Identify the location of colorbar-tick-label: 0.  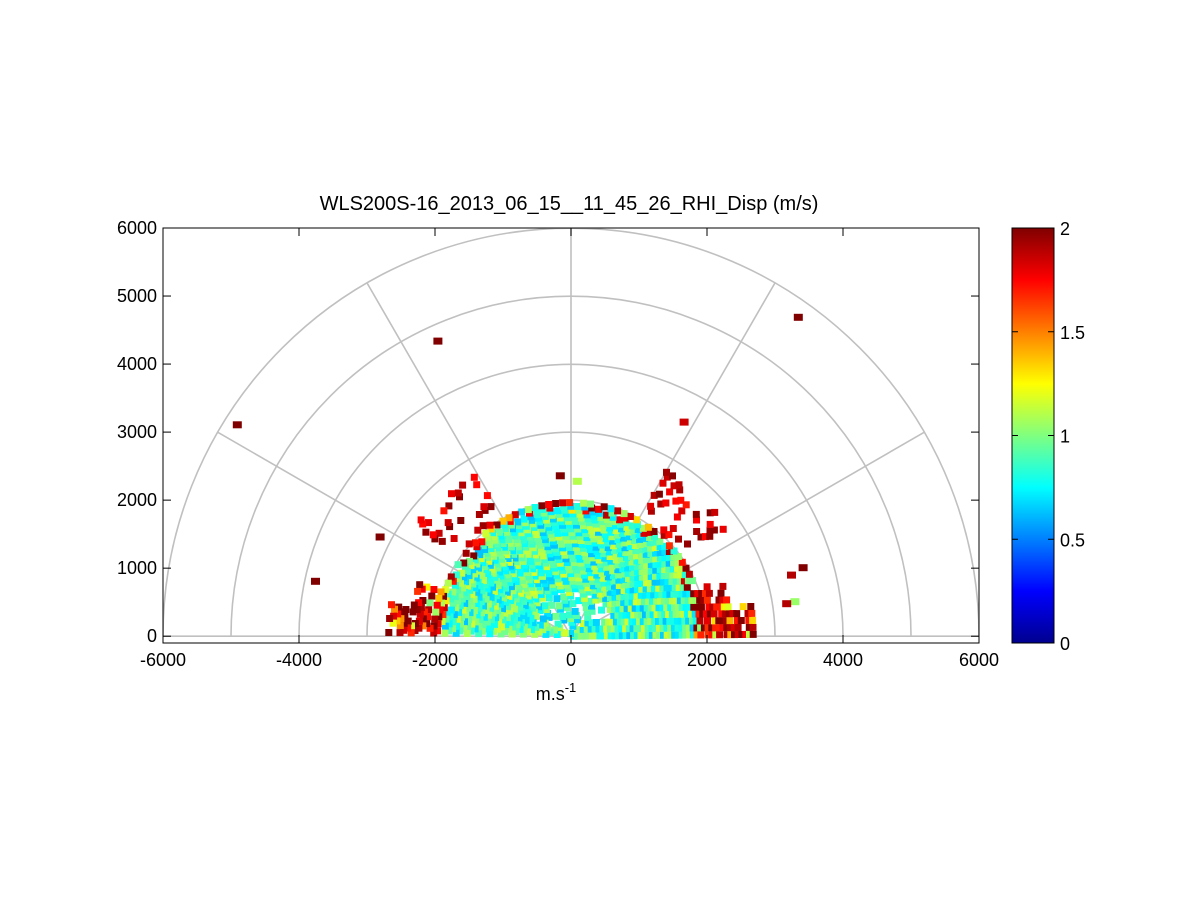
(1065, 644).